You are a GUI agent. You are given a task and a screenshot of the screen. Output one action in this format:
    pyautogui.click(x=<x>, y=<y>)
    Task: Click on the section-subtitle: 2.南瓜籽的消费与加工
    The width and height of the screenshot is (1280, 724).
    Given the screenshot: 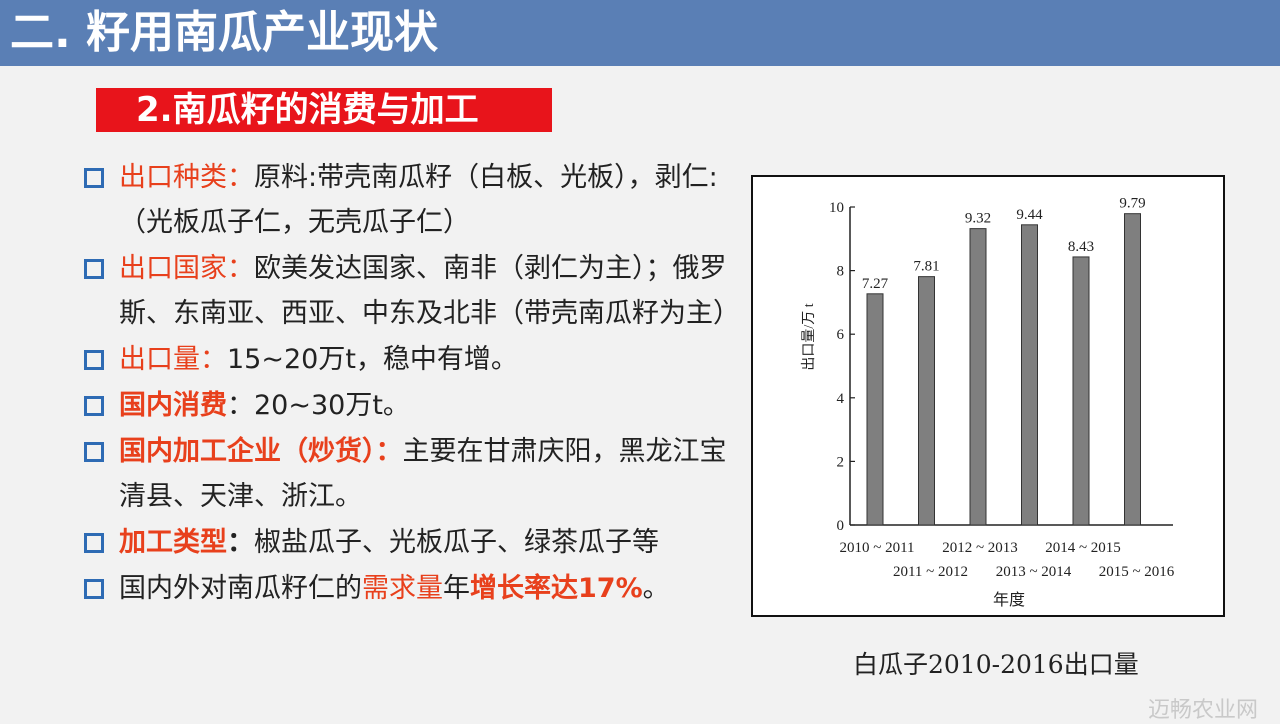 What is the action you would take?
    pyautogui.click(x=307, y=110)
    